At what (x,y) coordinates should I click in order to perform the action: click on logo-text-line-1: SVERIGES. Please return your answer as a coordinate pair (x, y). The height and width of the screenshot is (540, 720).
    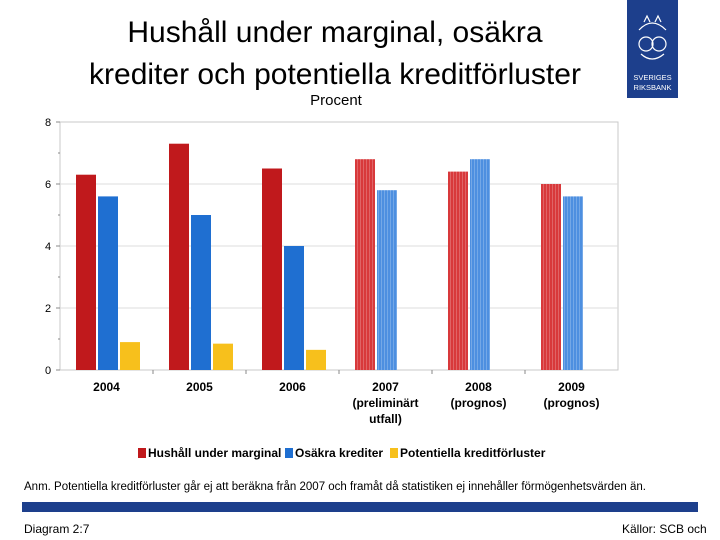
    Looking at the image, I should click on (652, 77).